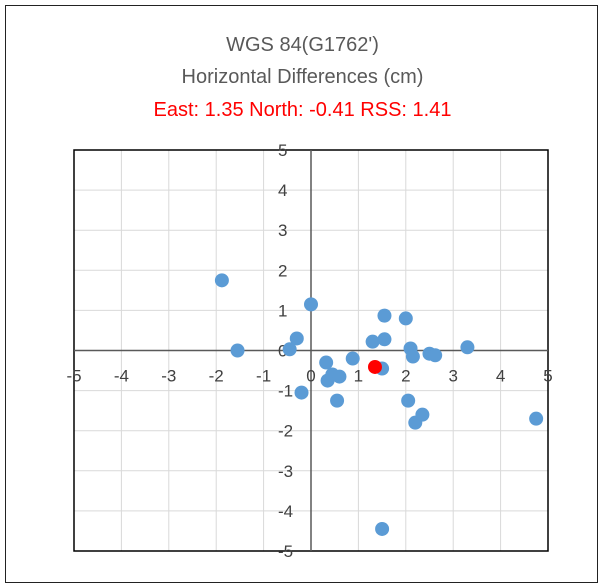 This screenshot has height=588, width=605. Describe the element at coordinates (547, 376) in the screenshot. I see `x-tick-label: 5` at that location.